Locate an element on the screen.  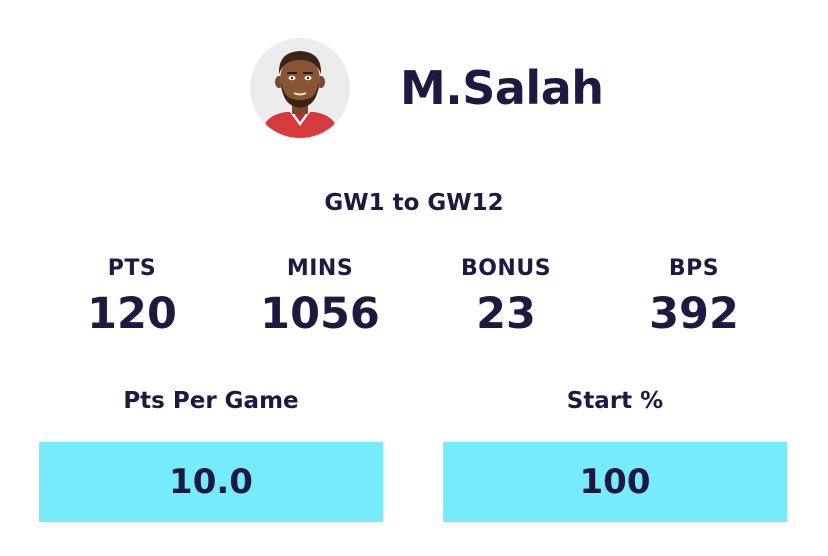
player-avatar is located at coordinates (300, 88).